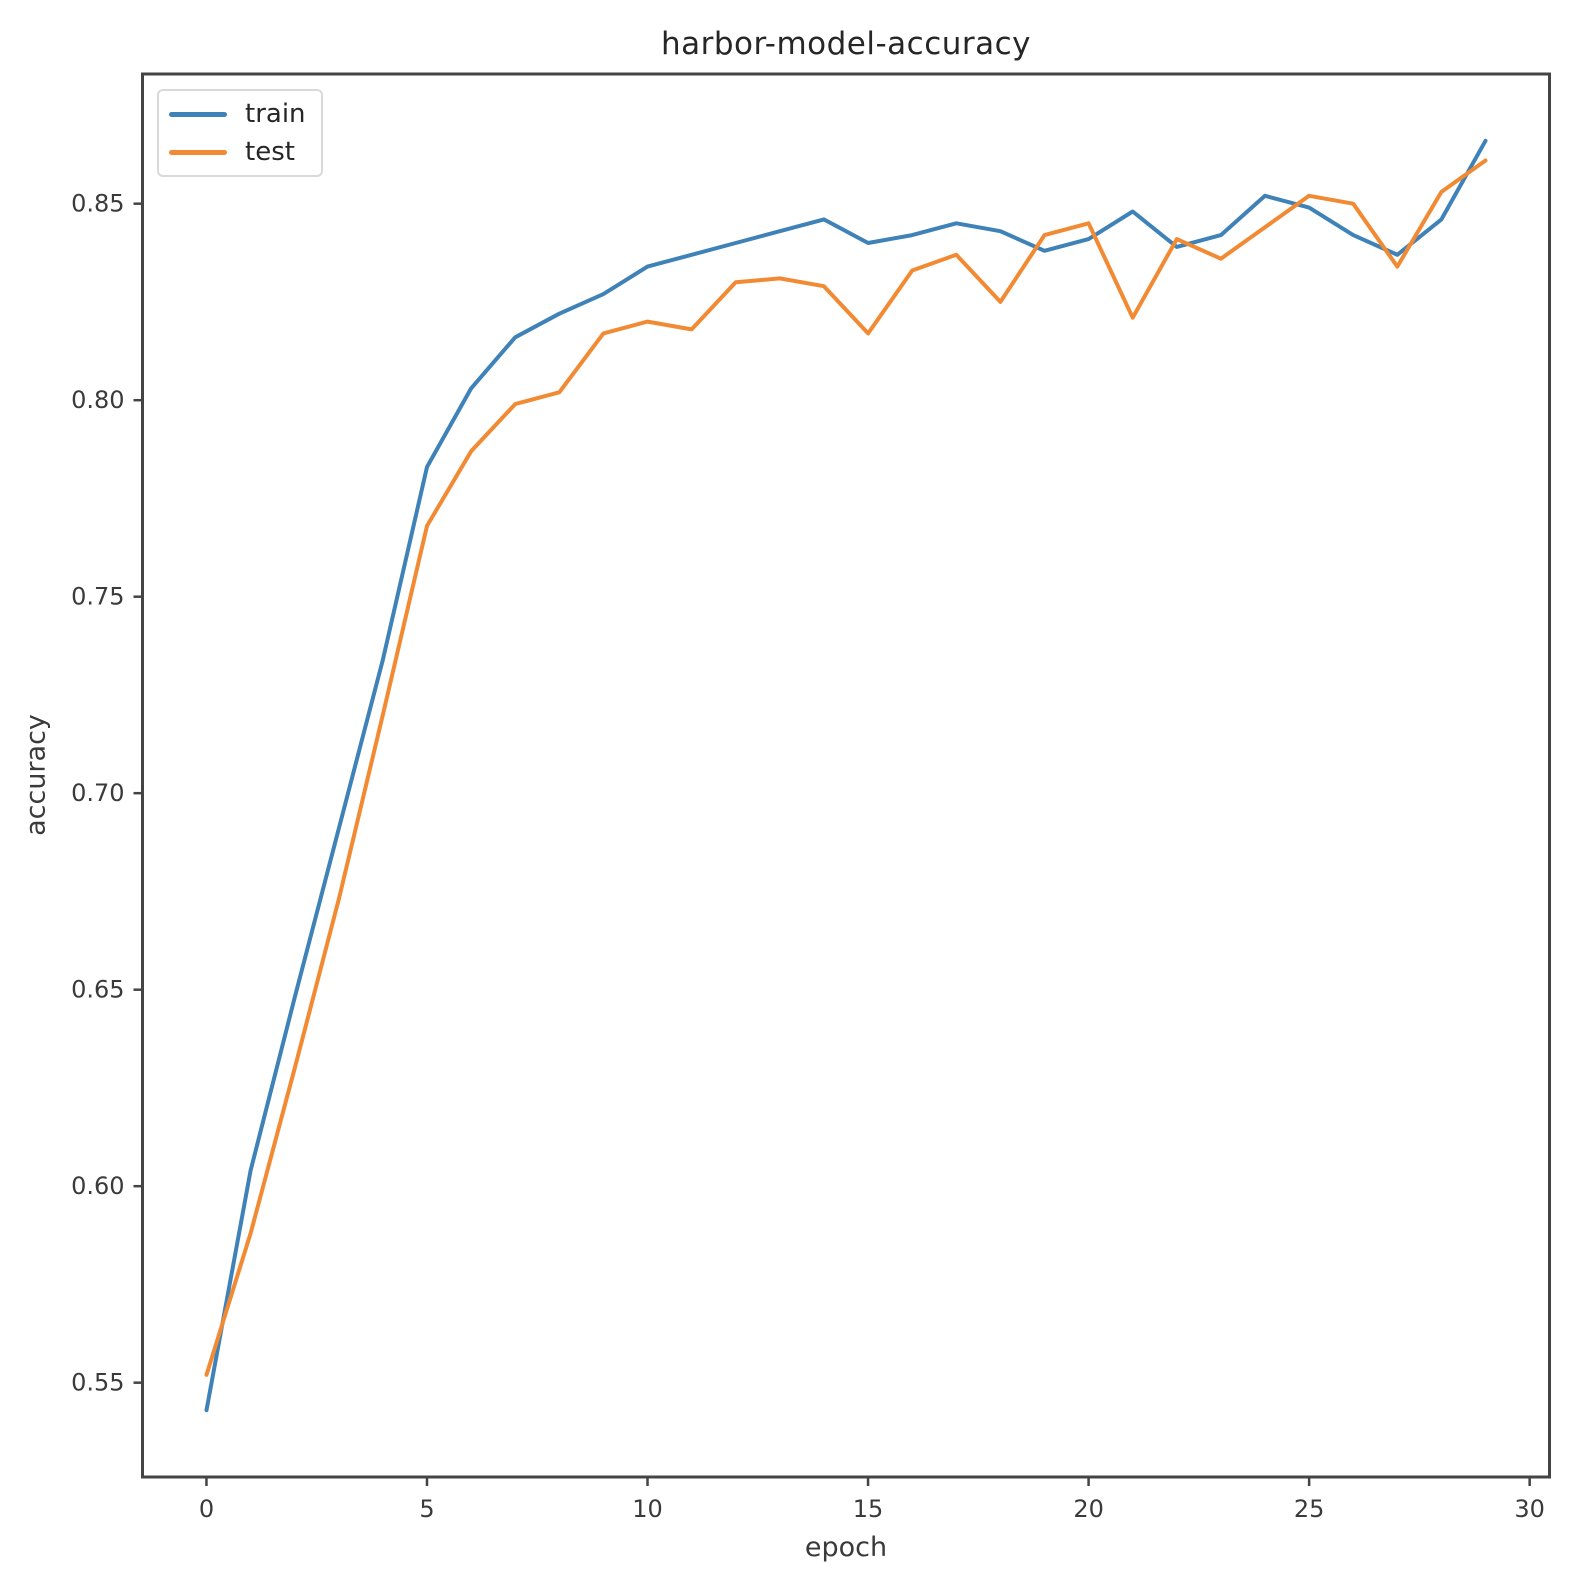 The width and height of the screenshot is (1582, 1593). What do you see at coordinates (97, 400) in the screenshot?
I see `y-tick-label: 0.80` at bounding box center [97, 400].